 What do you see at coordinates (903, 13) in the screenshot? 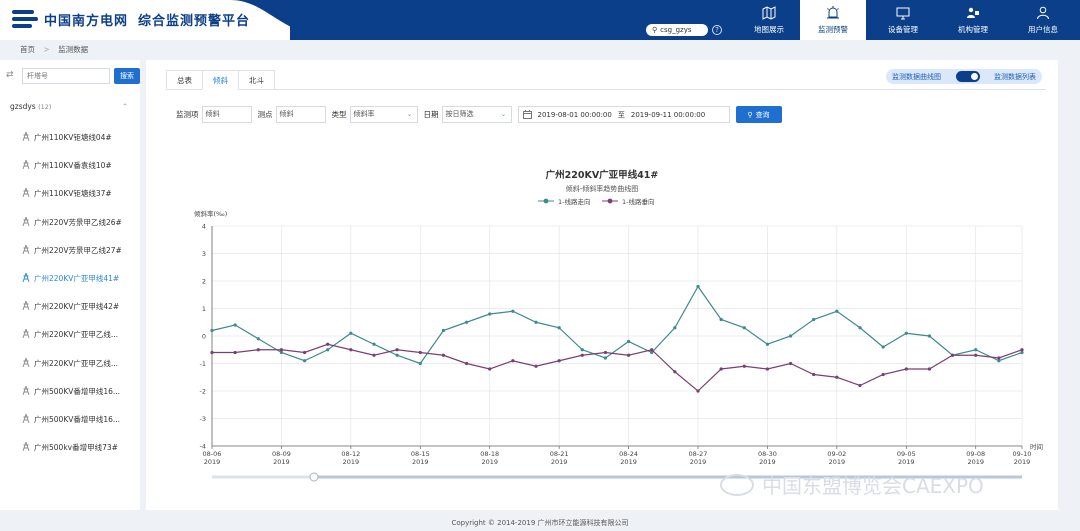
I see `monitor-icon` at bounding box center [903, 13].